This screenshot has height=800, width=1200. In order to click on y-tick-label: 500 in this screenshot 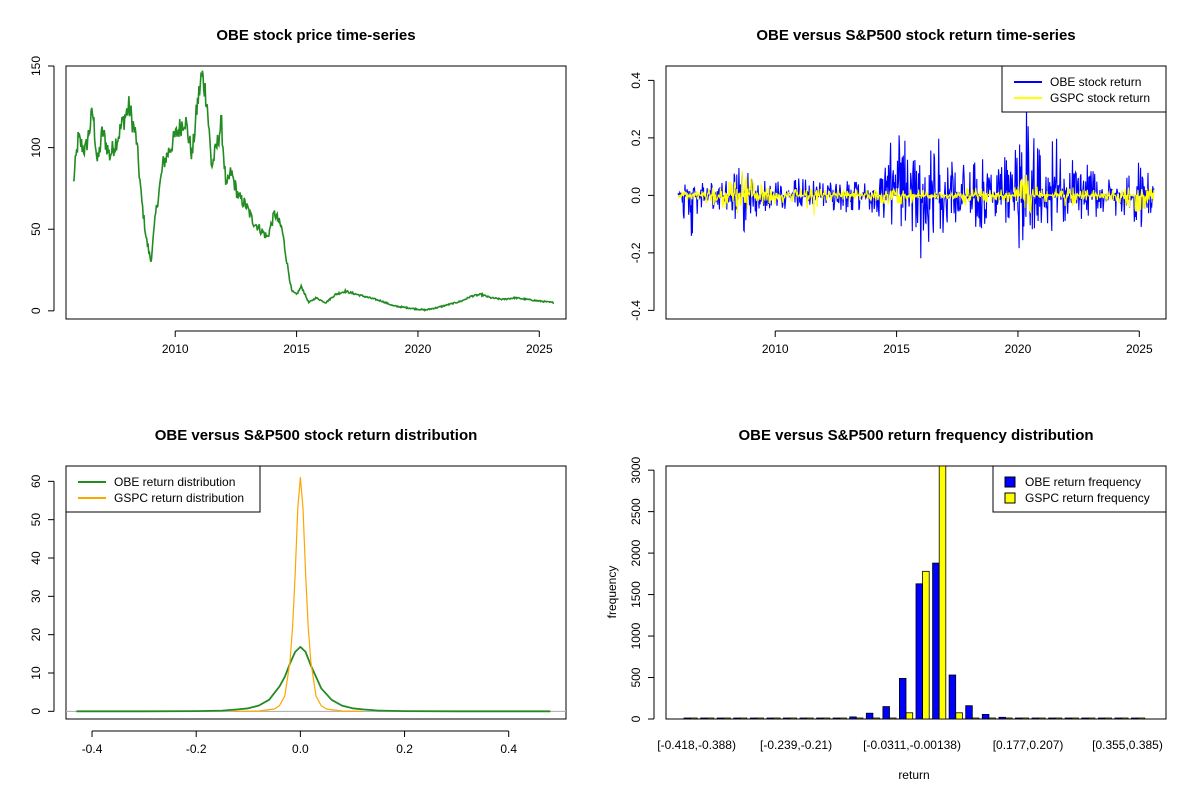, I will do `click(636, 677)`.